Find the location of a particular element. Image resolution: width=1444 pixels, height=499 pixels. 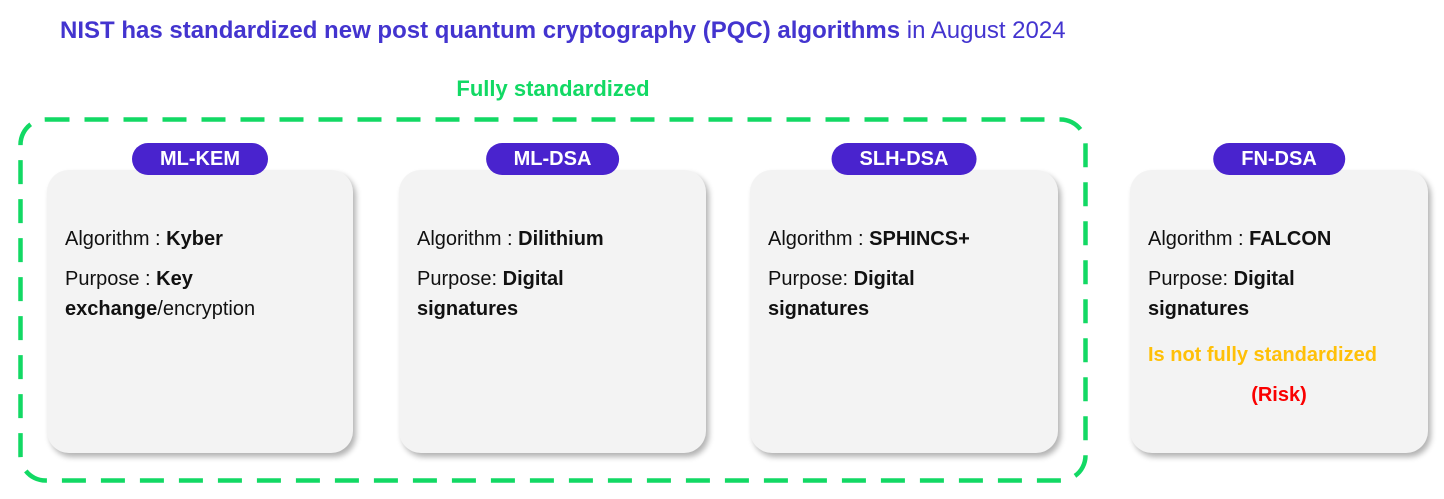

purpose-line: Purpose : Key exchange/encryption is located at coordinates (167, 294).